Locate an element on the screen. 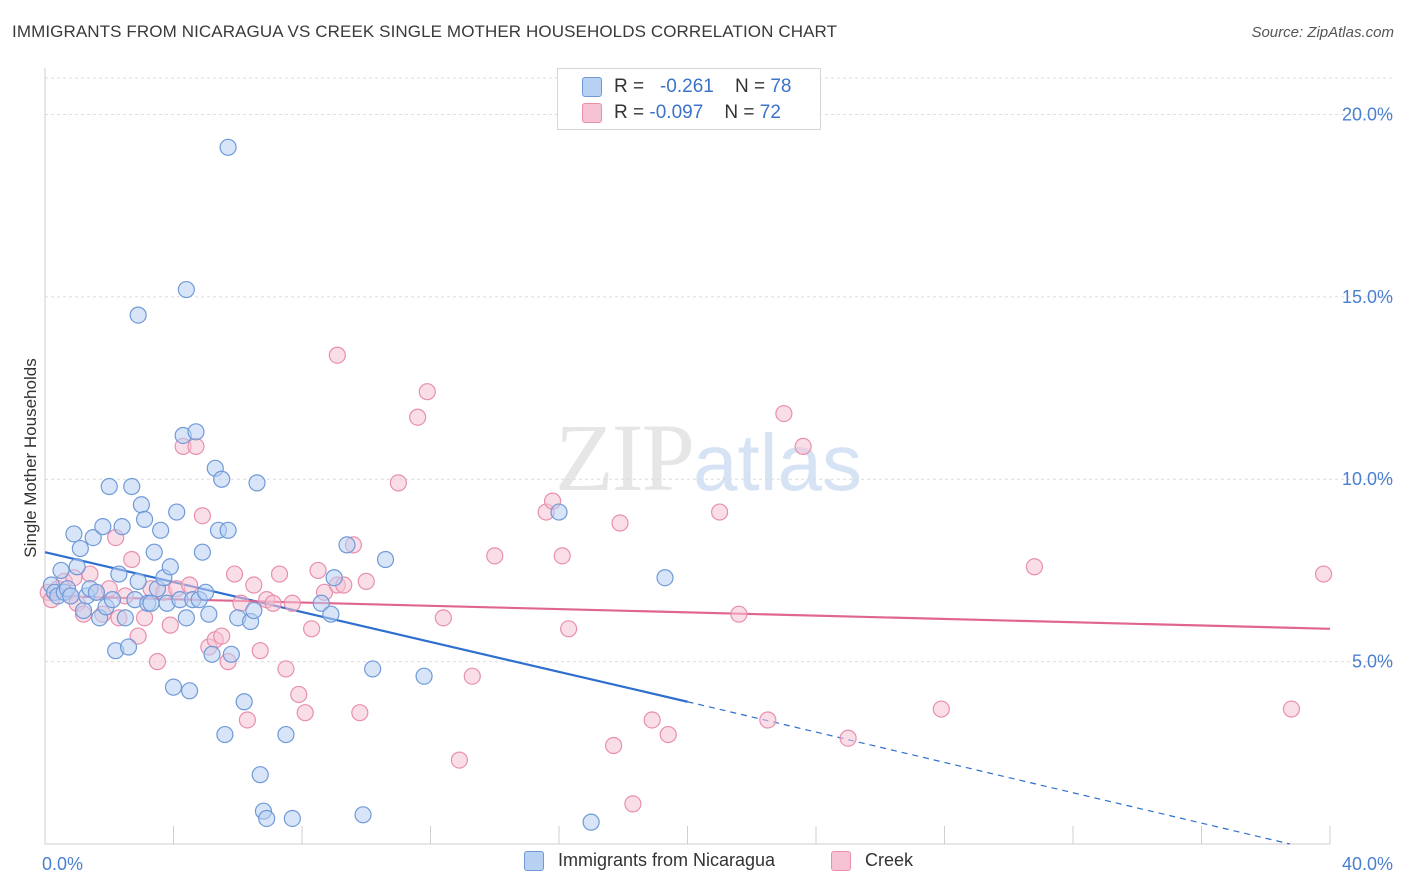 This screenshot has height=892, width=1406. x-tick-label: 0.0% is located at coordinates (62, 864).